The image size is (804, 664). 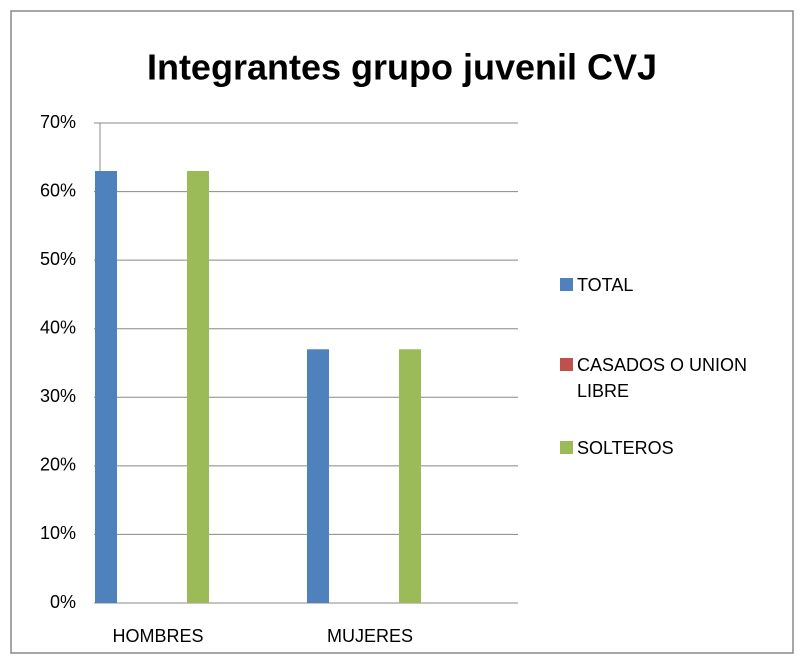 I want to click on y-tick-label: 10%, so click(x=58, y=533).